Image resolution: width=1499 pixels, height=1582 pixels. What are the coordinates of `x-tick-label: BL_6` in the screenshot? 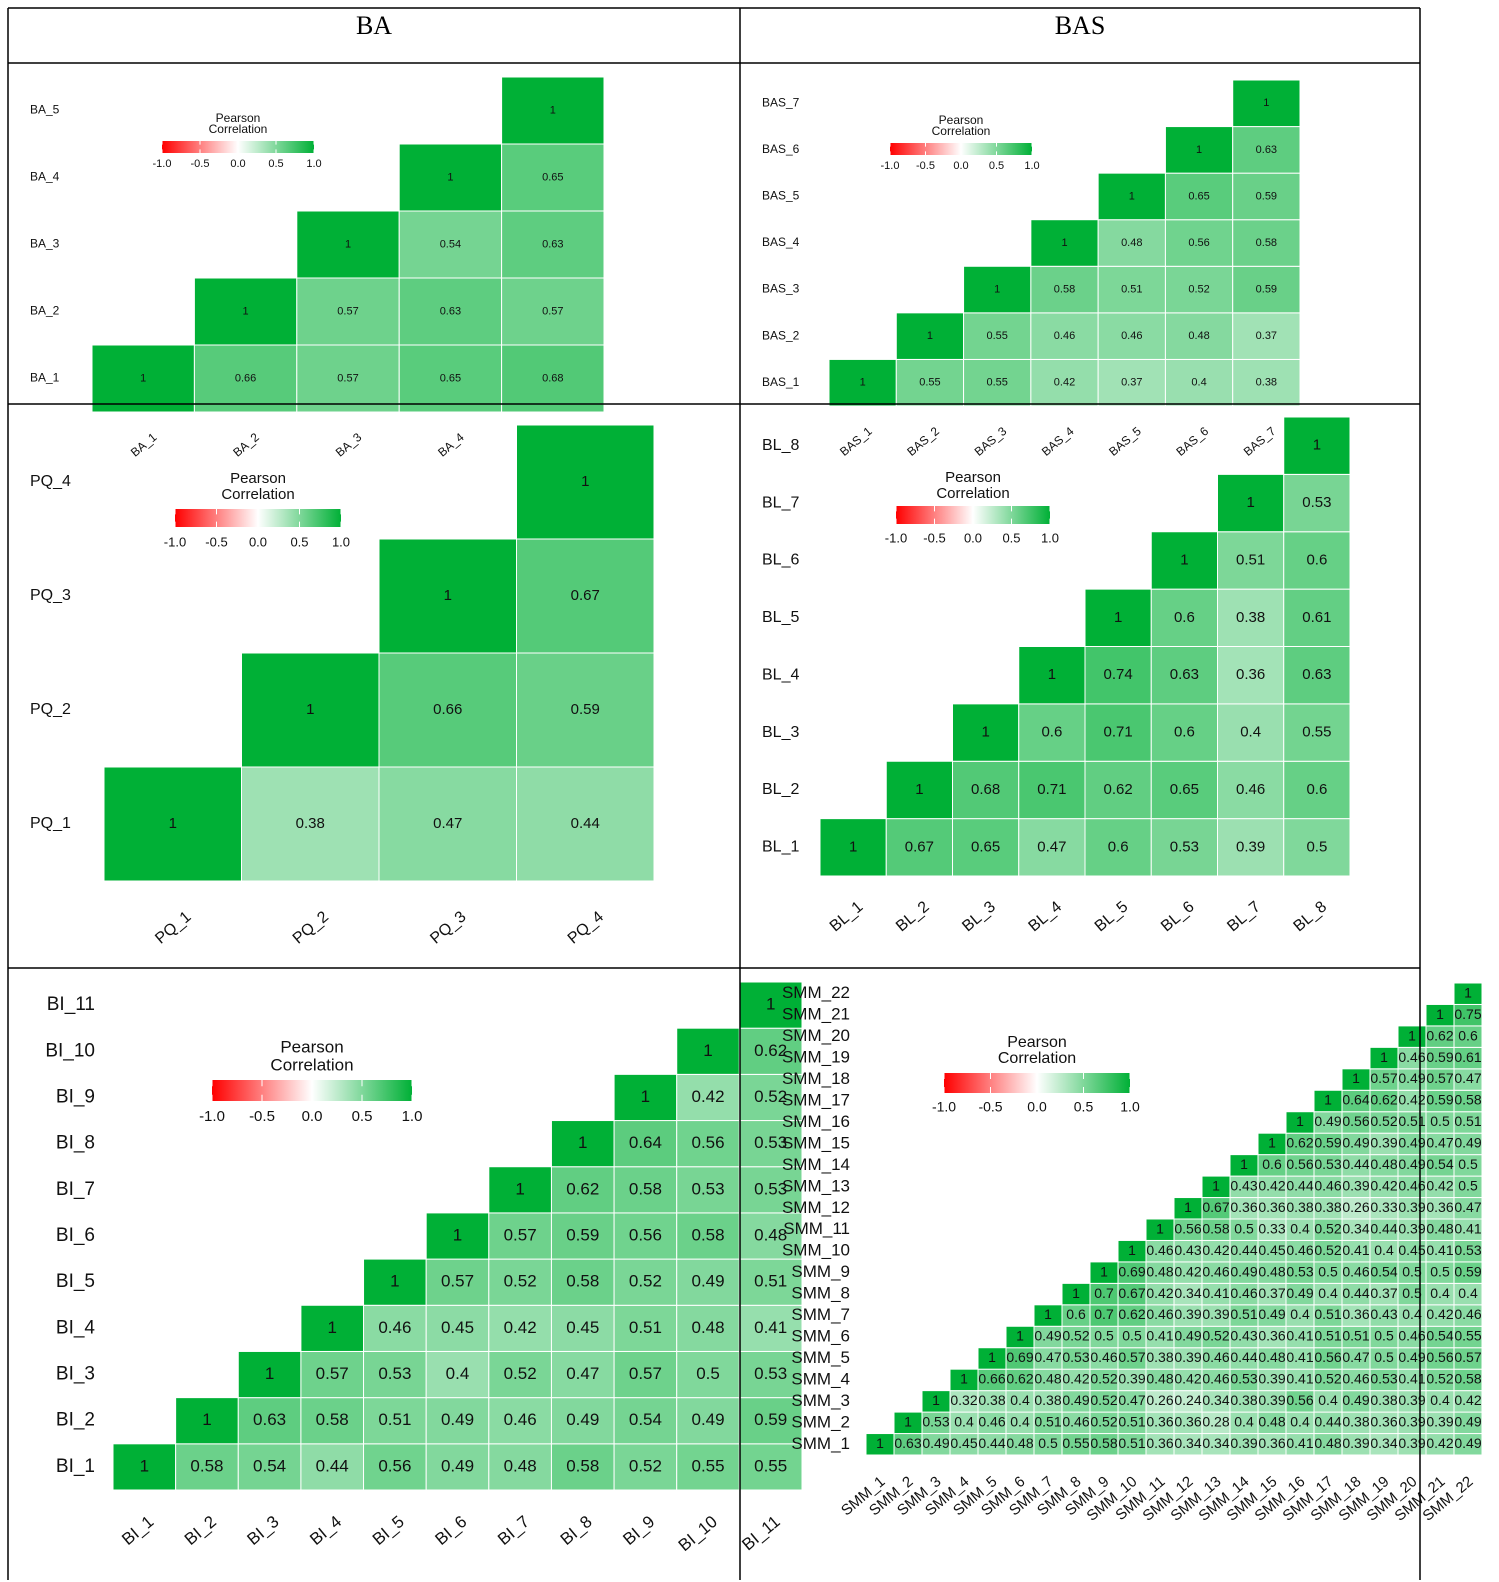 It's located at (1178, 916).